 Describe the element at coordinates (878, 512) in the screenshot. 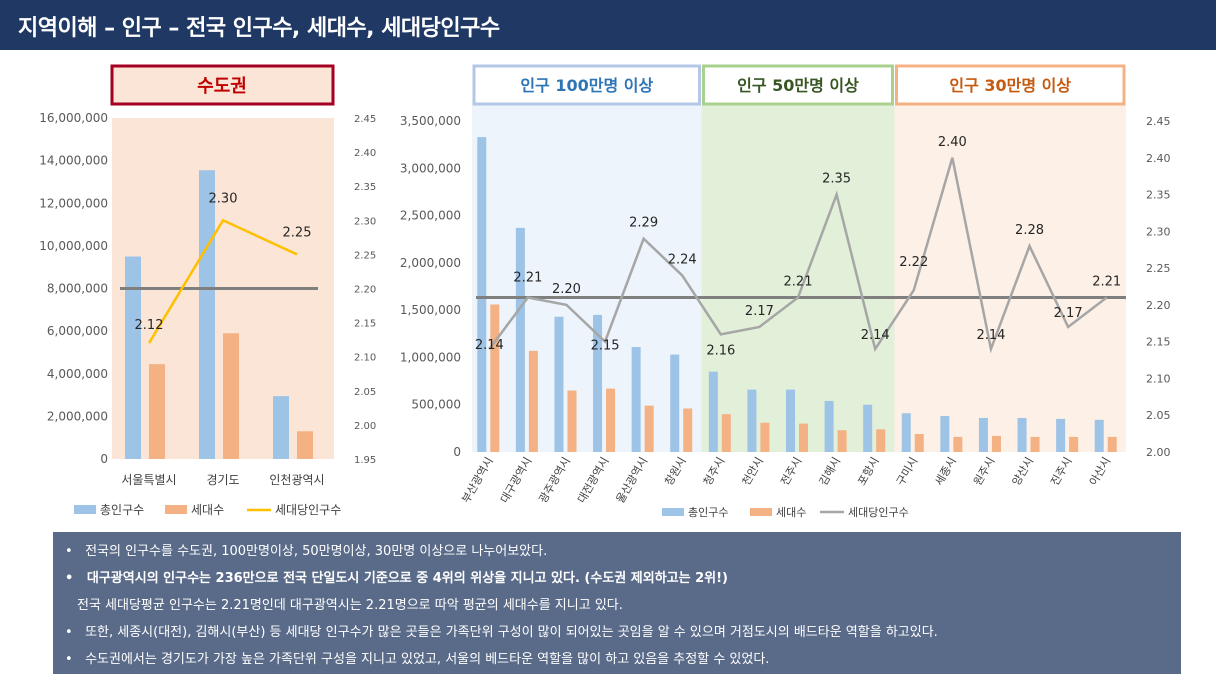

I see `legend-label: 세대당인구수` at that location.